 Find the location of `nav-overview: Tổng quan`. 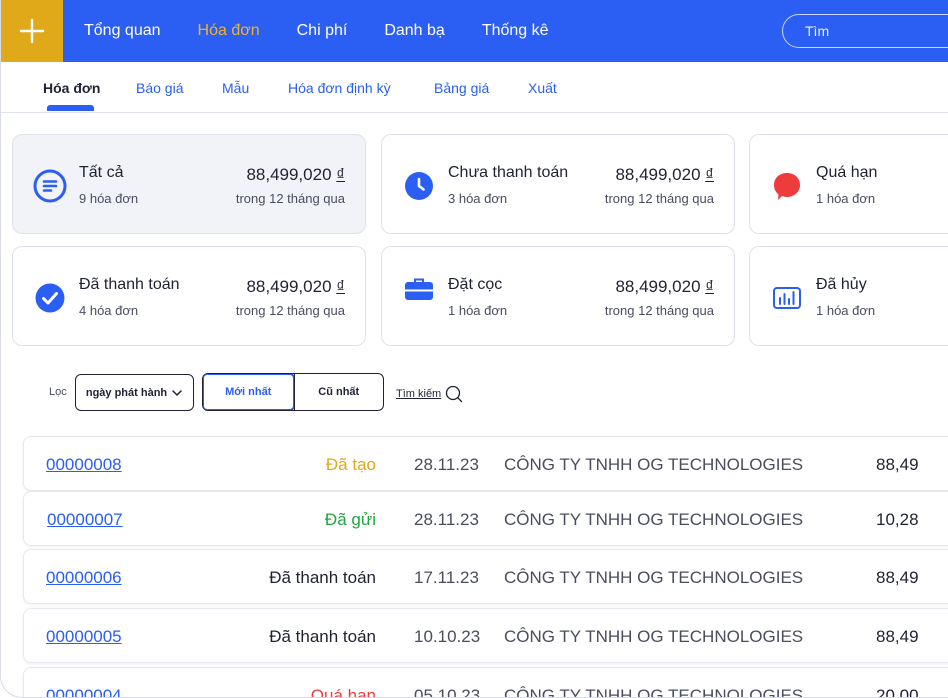

nav-overview: Tổng quan is located at coordinates (122, 30).